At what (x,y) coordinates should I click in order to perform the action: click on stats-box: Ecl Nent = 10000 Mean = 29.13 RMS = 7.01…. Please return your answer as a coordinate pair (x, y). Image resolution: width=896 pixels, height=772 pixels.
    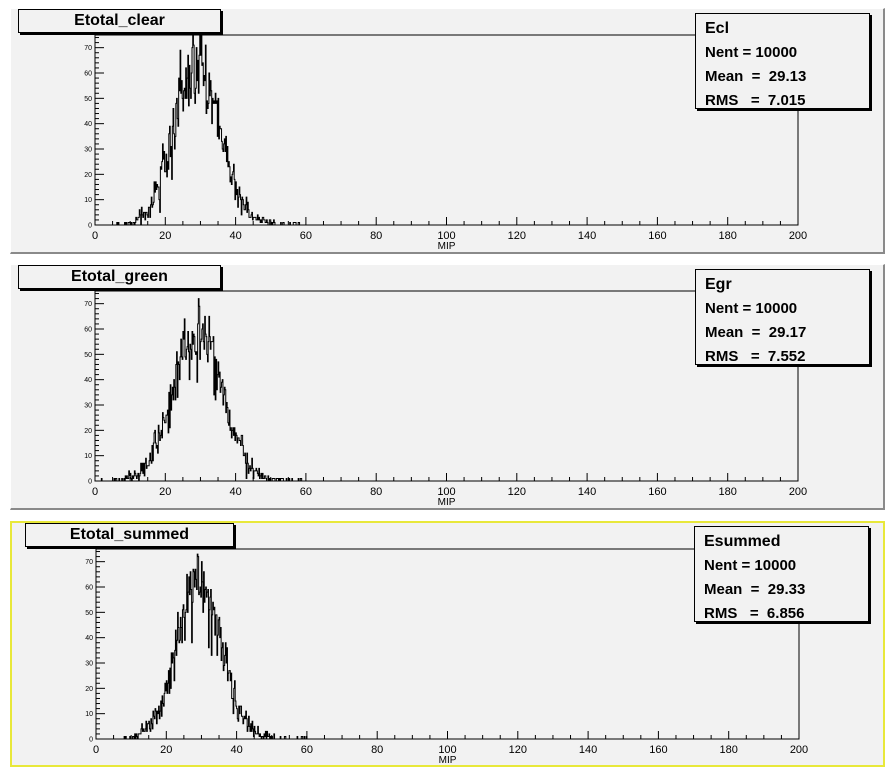
    Looking at the image, I should click on (782, 61).